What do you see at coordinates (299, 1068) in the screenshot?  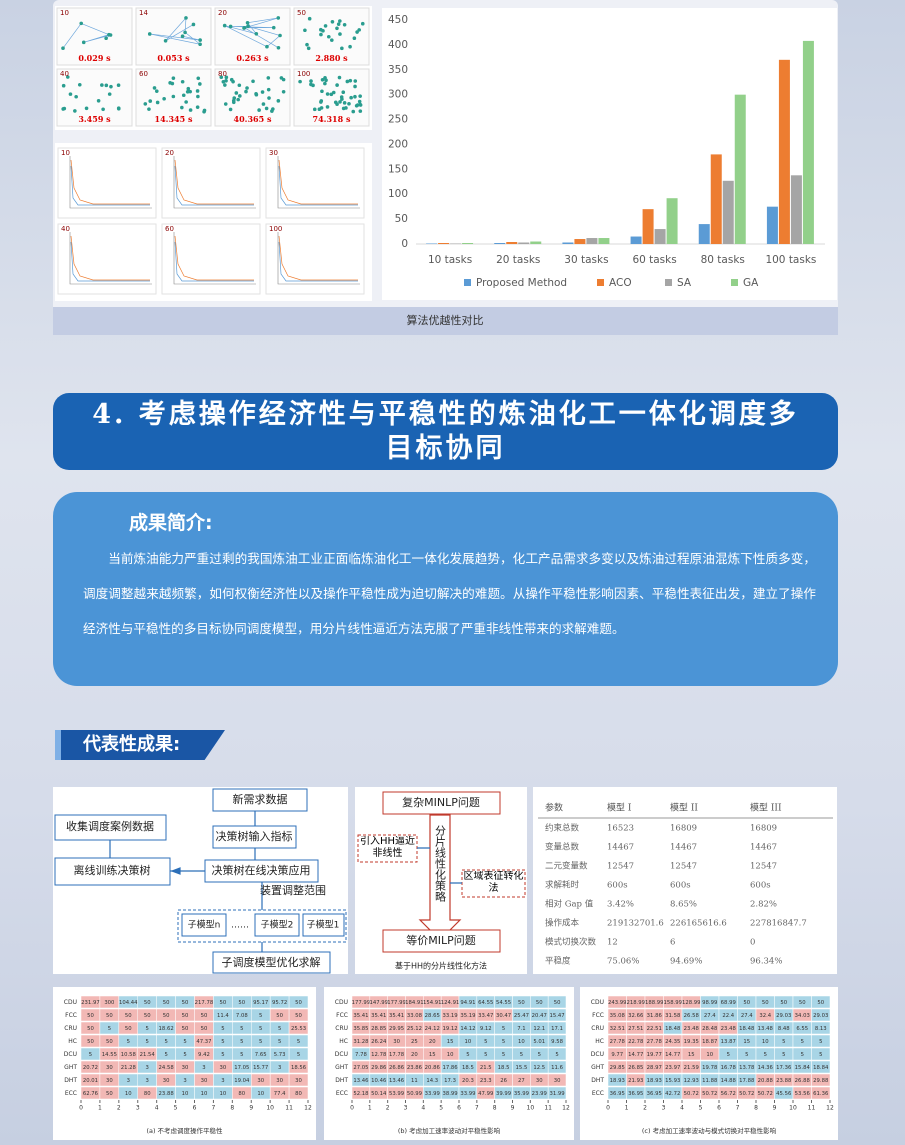 I see `cell-value: 18.56` at bounding box center [299, 1068].